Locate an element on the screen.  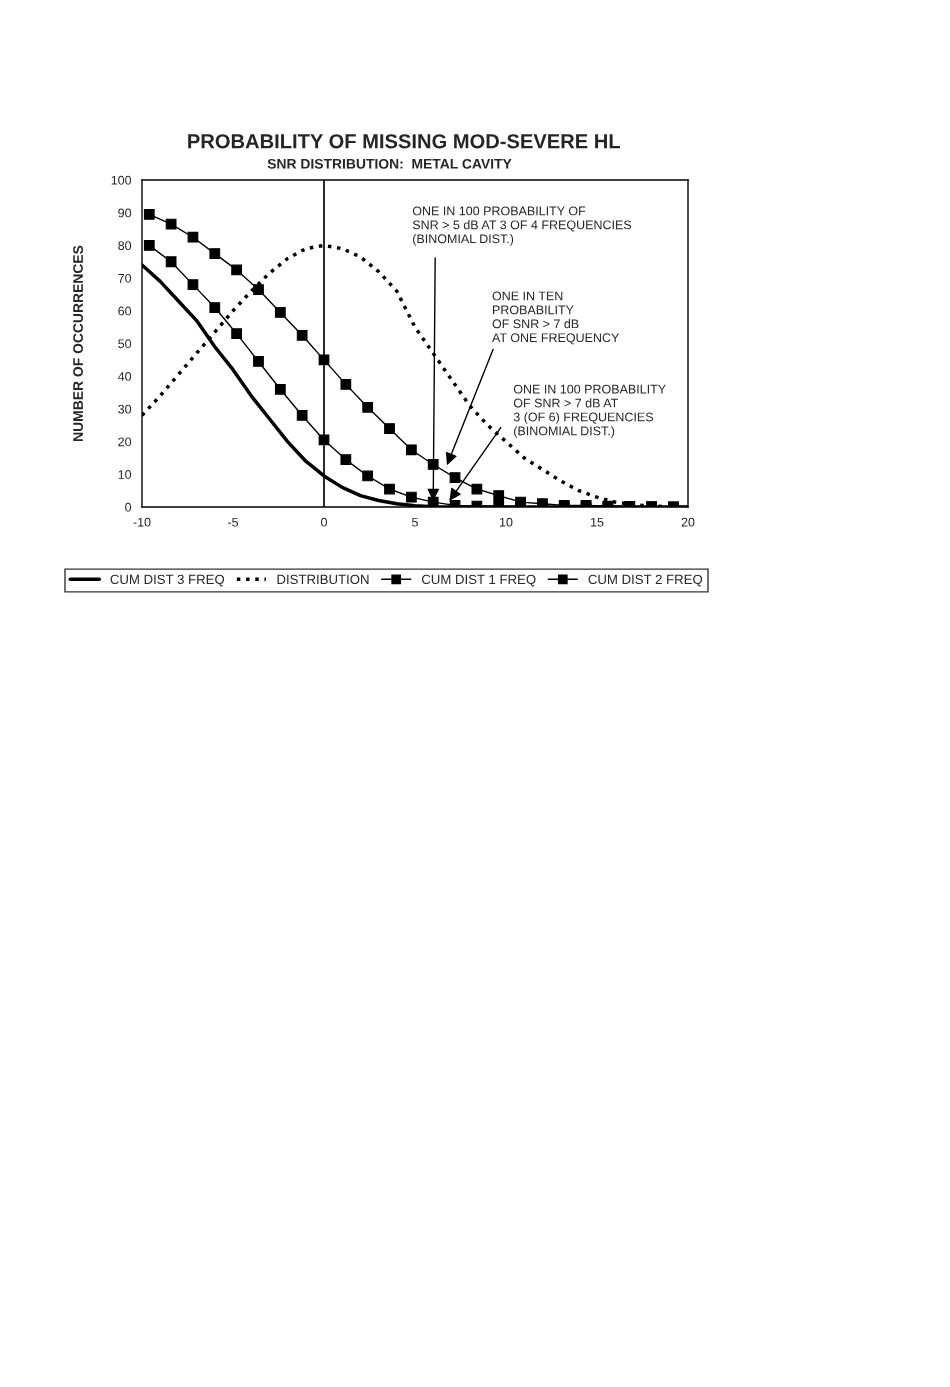
y-tick-label: 50 is located at coordinates (125, 344).